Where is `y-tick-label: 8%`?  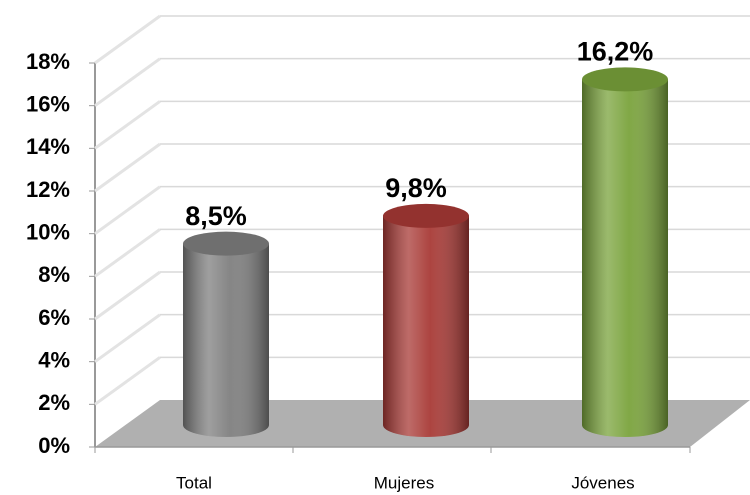 y-tick-label: 8% is located at coordinates (54, 274).